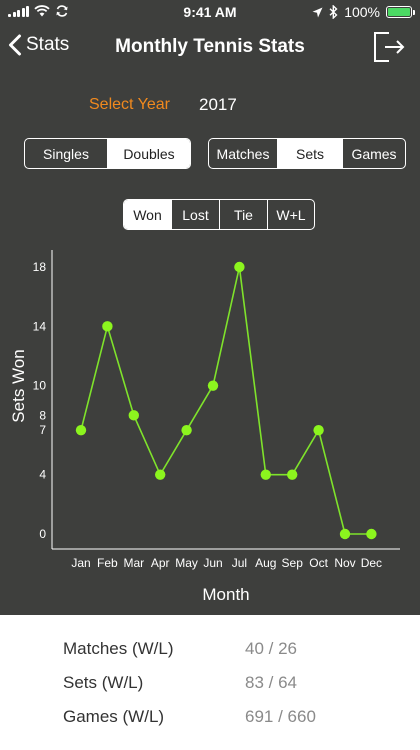 The width and height of the screenshot is (420, 750). Describe the element at coordinates (160, 563) in the screenshot. I see `x-tick-label: Apr` at that location.